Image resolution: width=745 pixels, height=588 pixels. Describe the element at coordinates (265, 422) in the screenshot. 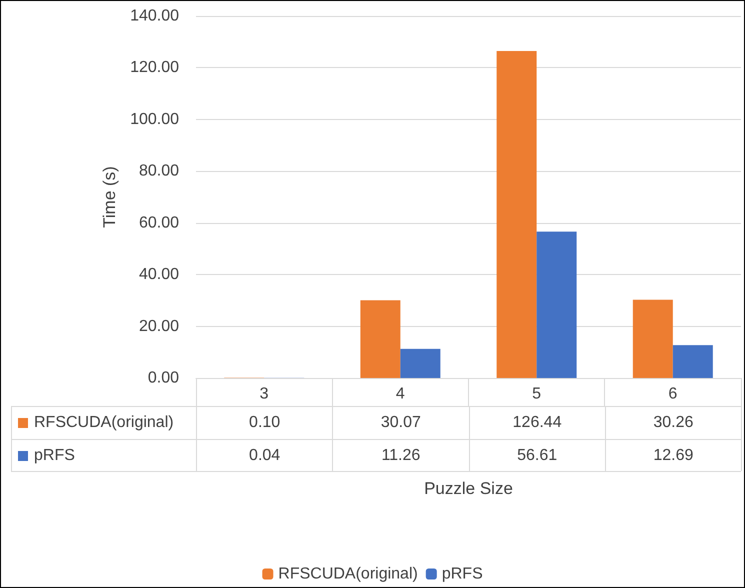

I see `data-label: 0.10` at that location.